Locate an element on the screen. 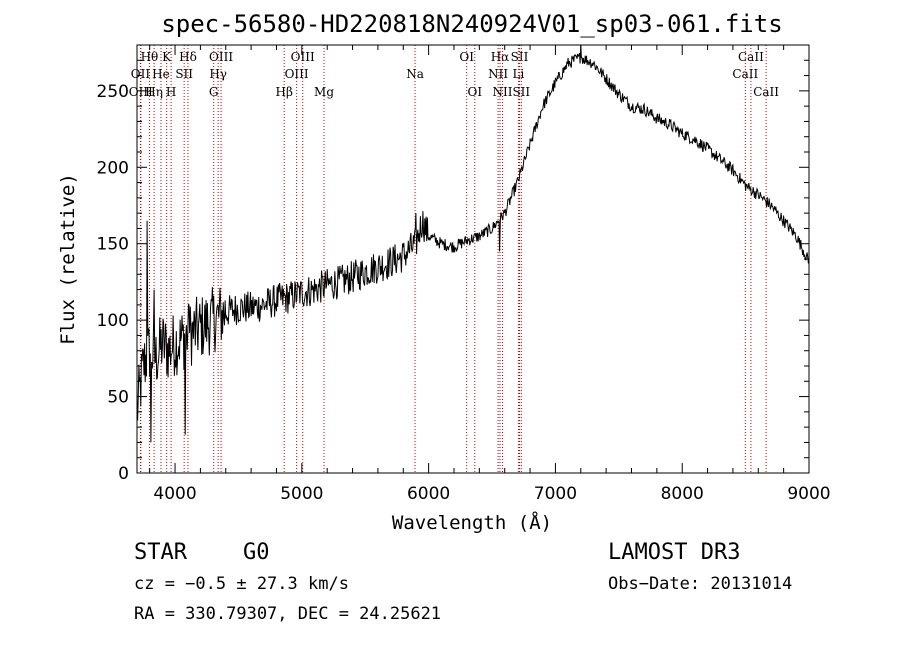 This screenshot has height=649, width=900. spectral-line-label: Hβ is located at coordinates (284, 92).